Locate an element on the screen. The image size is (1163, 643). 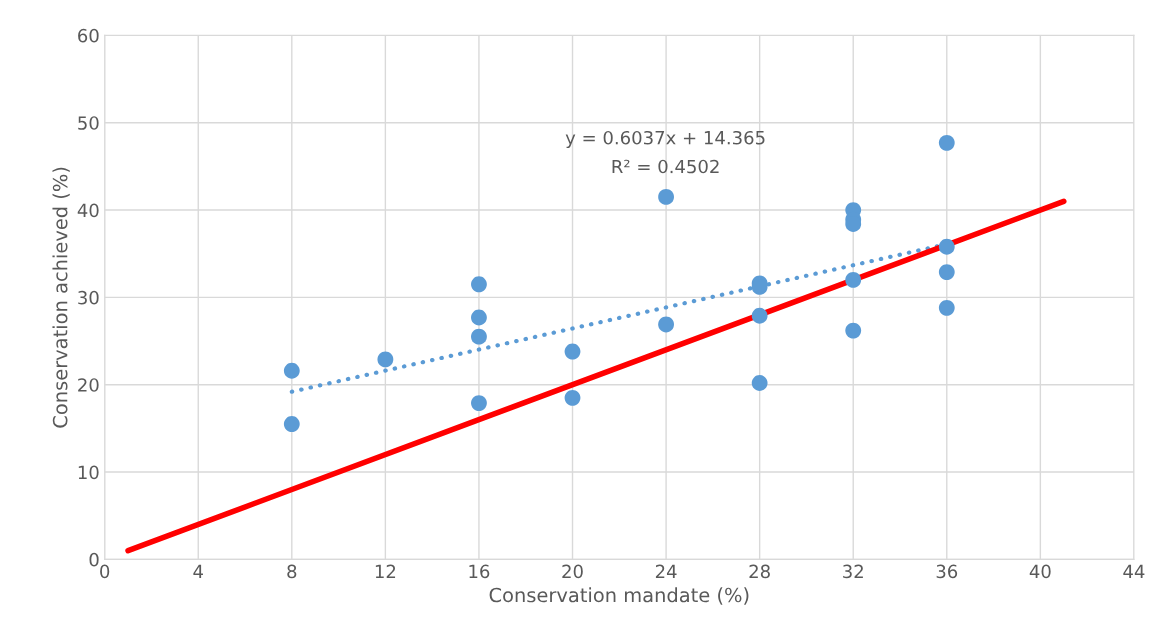
annotation: R² = 0.4502 is located at coordinates (665, 166).